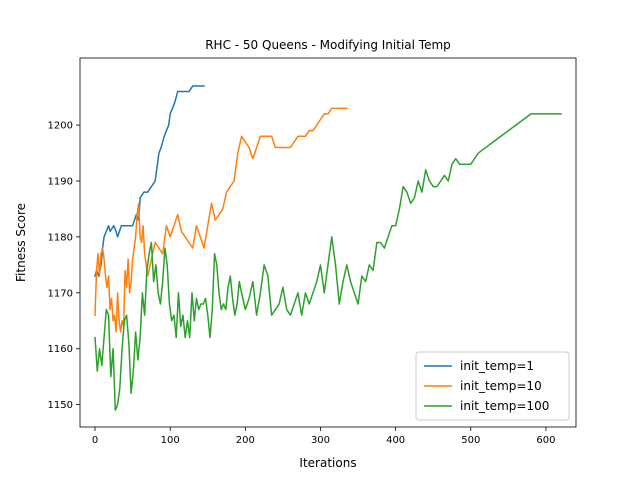 The width and height of the screenshot is (640, 480). What do you see at coordinates (501, 386) in the screenshot?
I see `legend-label: init_temp=10` at bounding box center [501, 386].